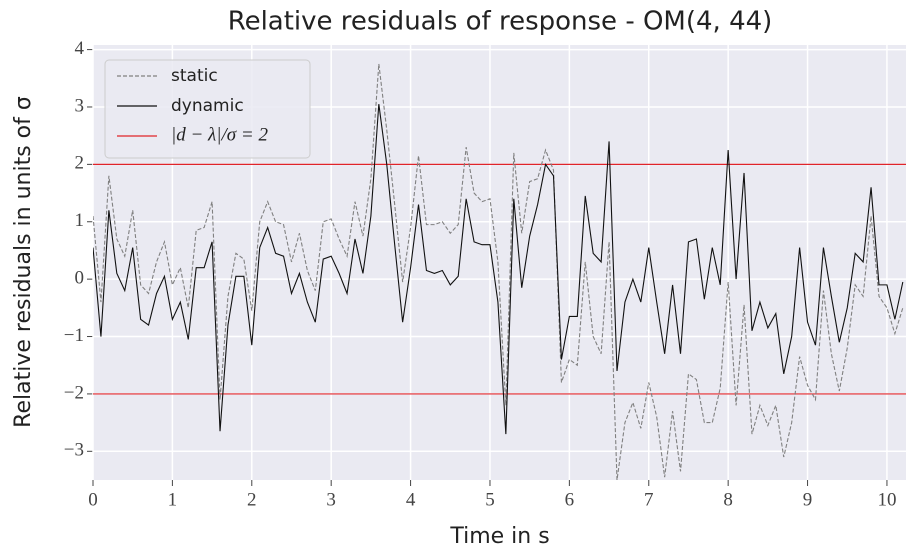 The height and width of the screenshot is (550, 906). I want to click on y-axis-label: Relative residuals in units of σ, so click(23, 262).